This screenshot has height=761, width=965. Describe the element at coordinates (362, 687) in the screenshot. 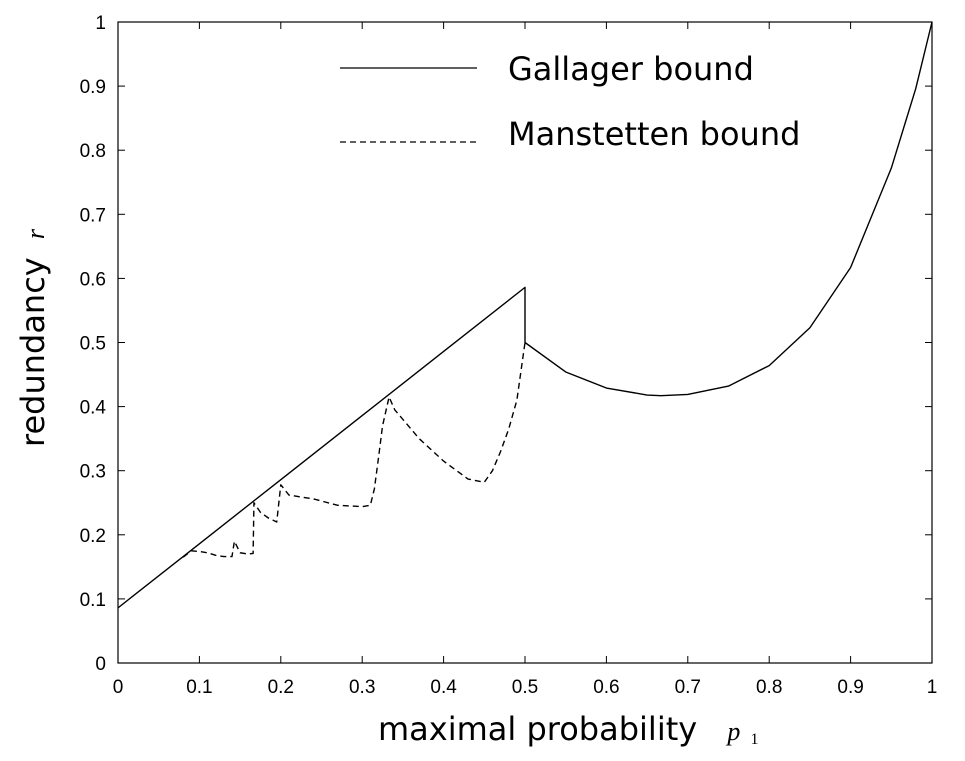

I see `x-tick-label: 0.3` at that location.